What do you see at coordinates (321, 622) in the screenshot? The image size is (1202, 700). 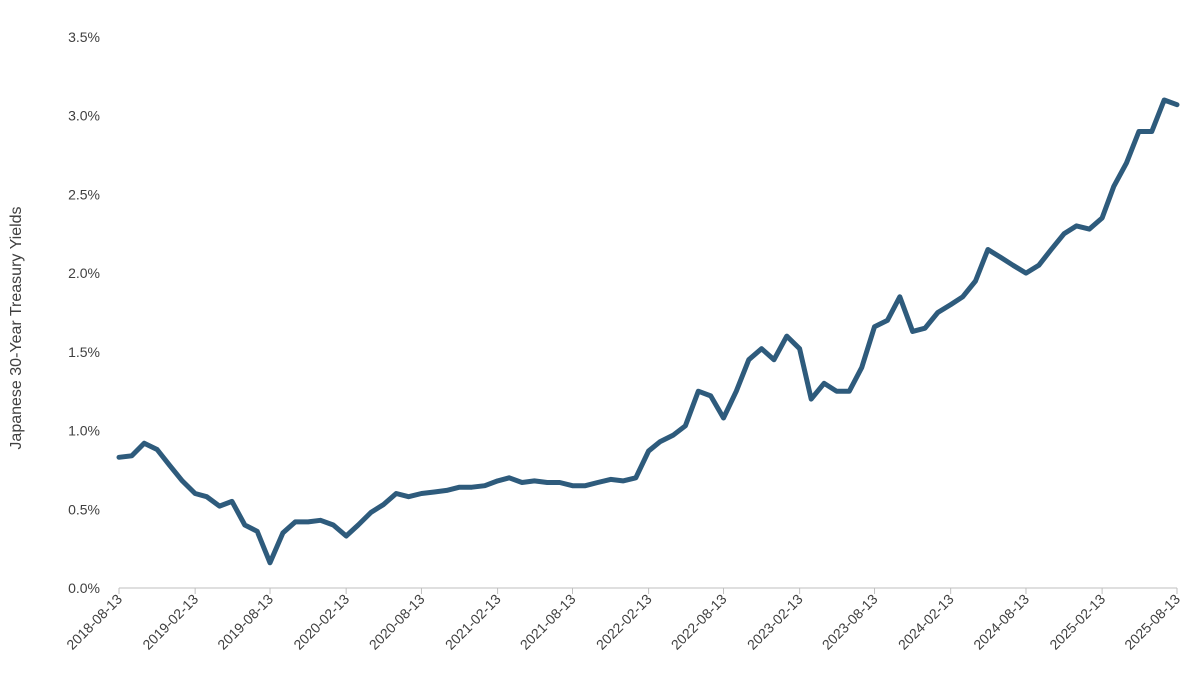 I see `x-tick-label: 2020-02-13` at bounding box center [321, 622].